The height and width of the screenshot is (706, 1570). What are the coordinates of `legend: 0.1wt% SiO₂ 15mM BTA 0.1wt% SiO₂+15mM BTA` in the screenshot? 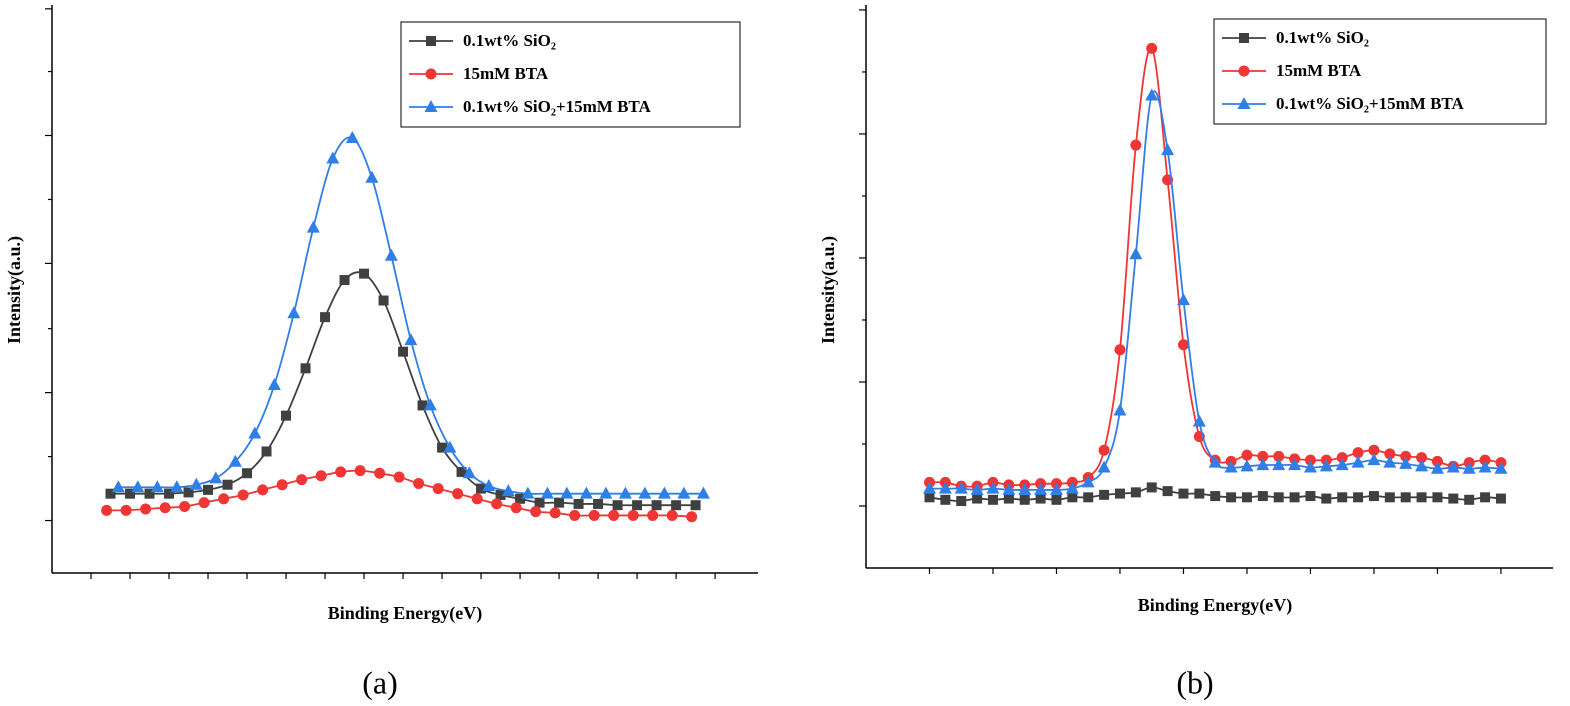 It's located at (1380, 71).